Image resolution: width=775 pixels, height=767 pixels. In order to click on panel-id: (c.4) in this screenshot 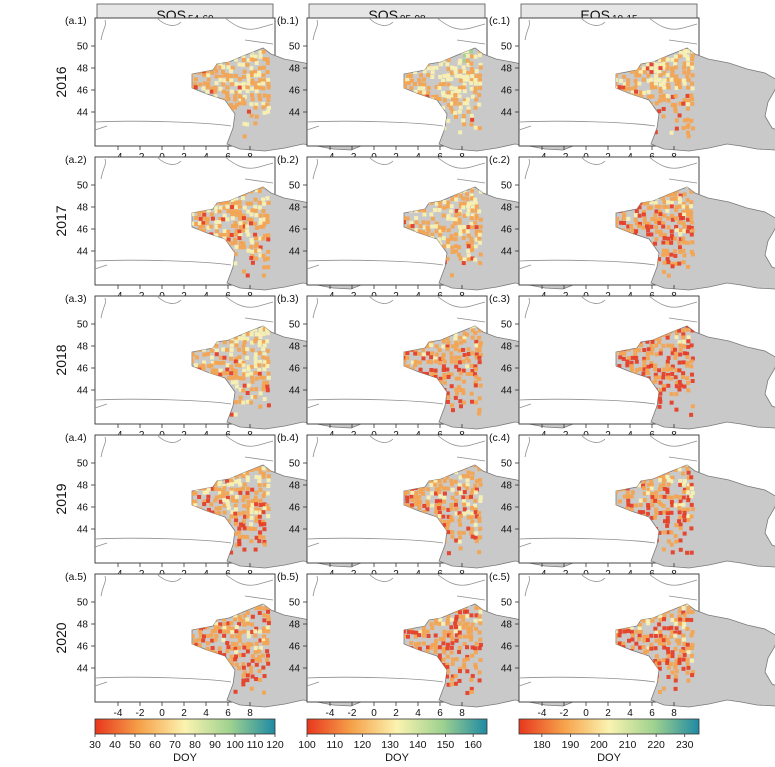, I will do `click(499, 438)`.